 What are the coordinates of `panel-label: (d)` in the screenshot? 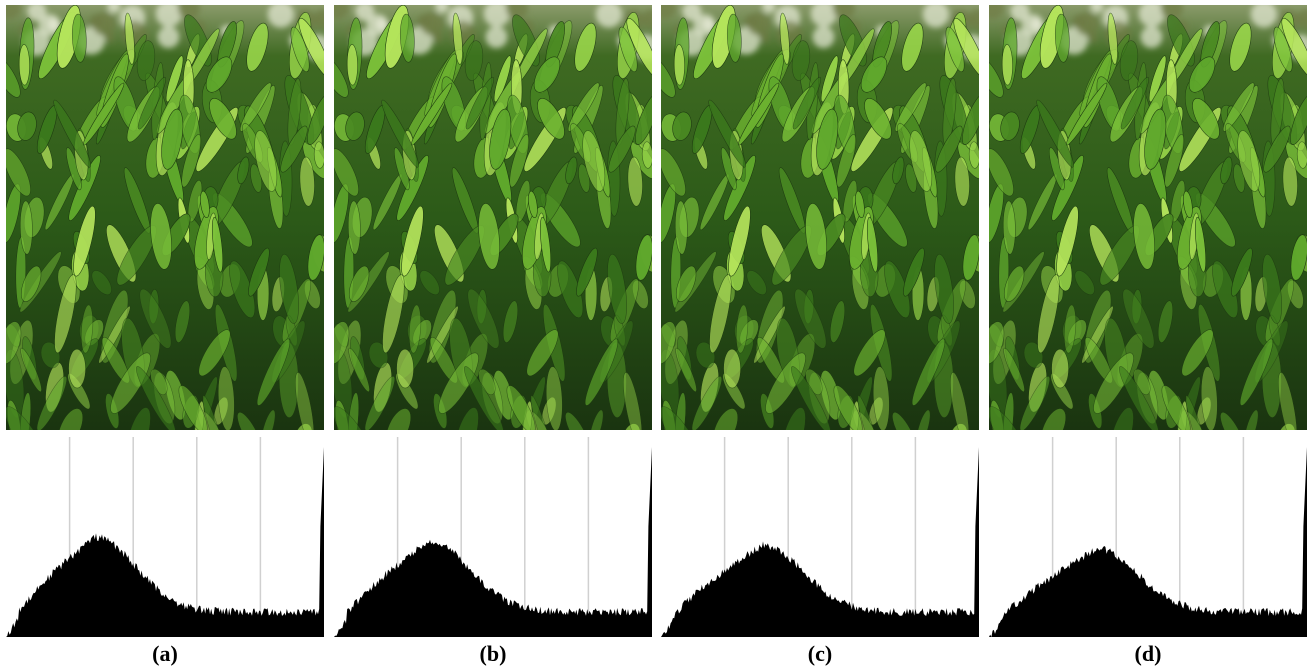 It's located at (1148, 653).